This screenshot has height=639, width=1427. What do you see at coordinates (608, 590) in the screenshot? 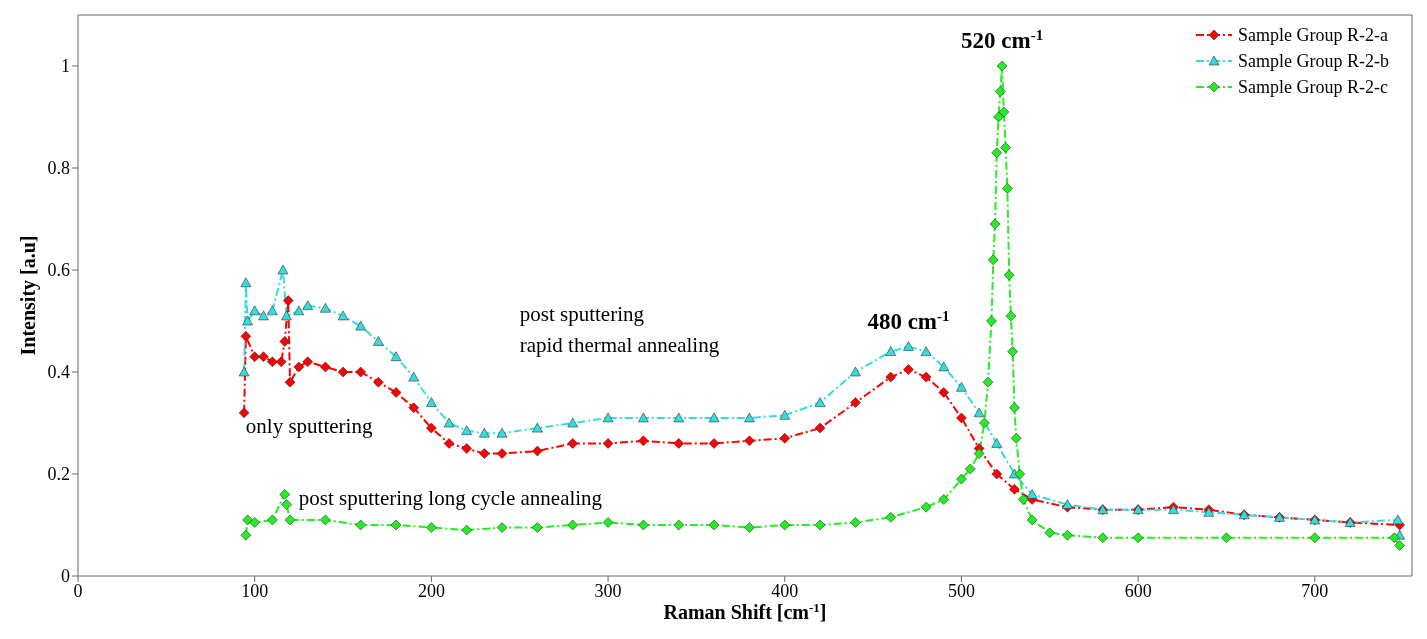
I see `x-tick-label: 300` at bounding box center [608, 590].